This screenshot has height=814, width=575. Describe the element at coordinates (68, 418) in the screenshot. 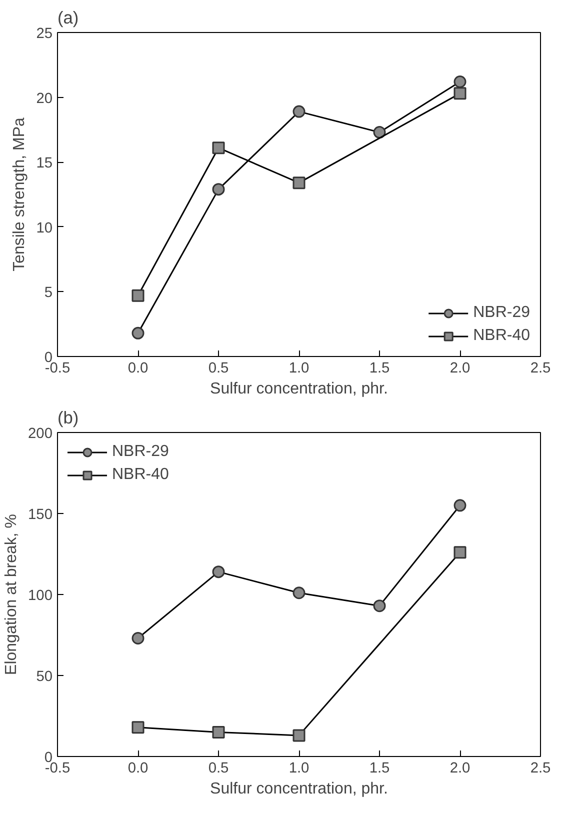

I see `chart-title: (b)` at that location.